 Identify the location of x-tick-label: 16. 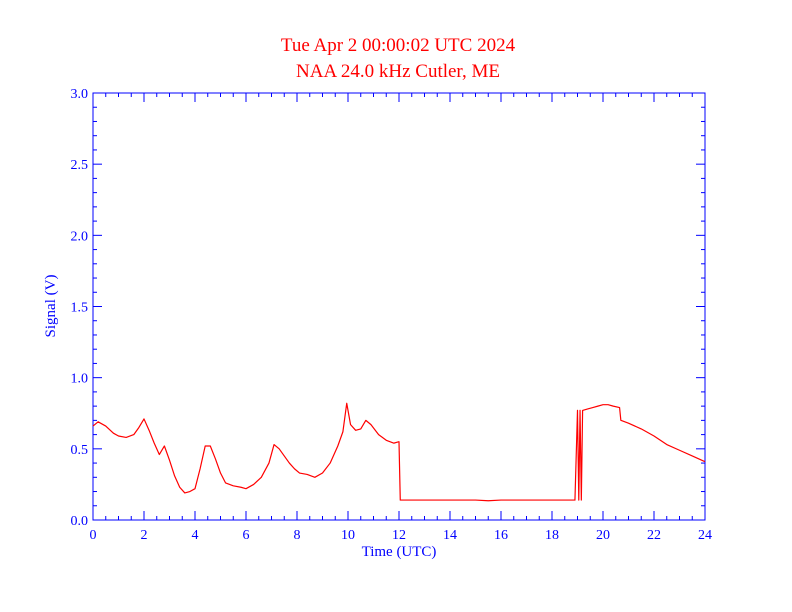
(501, 535).